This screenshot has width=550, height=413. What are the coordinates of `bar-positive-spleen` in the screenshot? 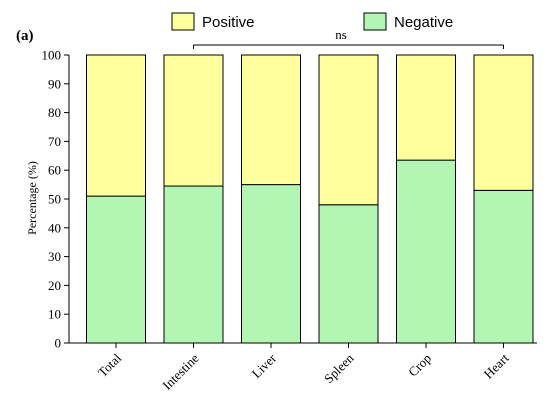 It's located at (348, 130).